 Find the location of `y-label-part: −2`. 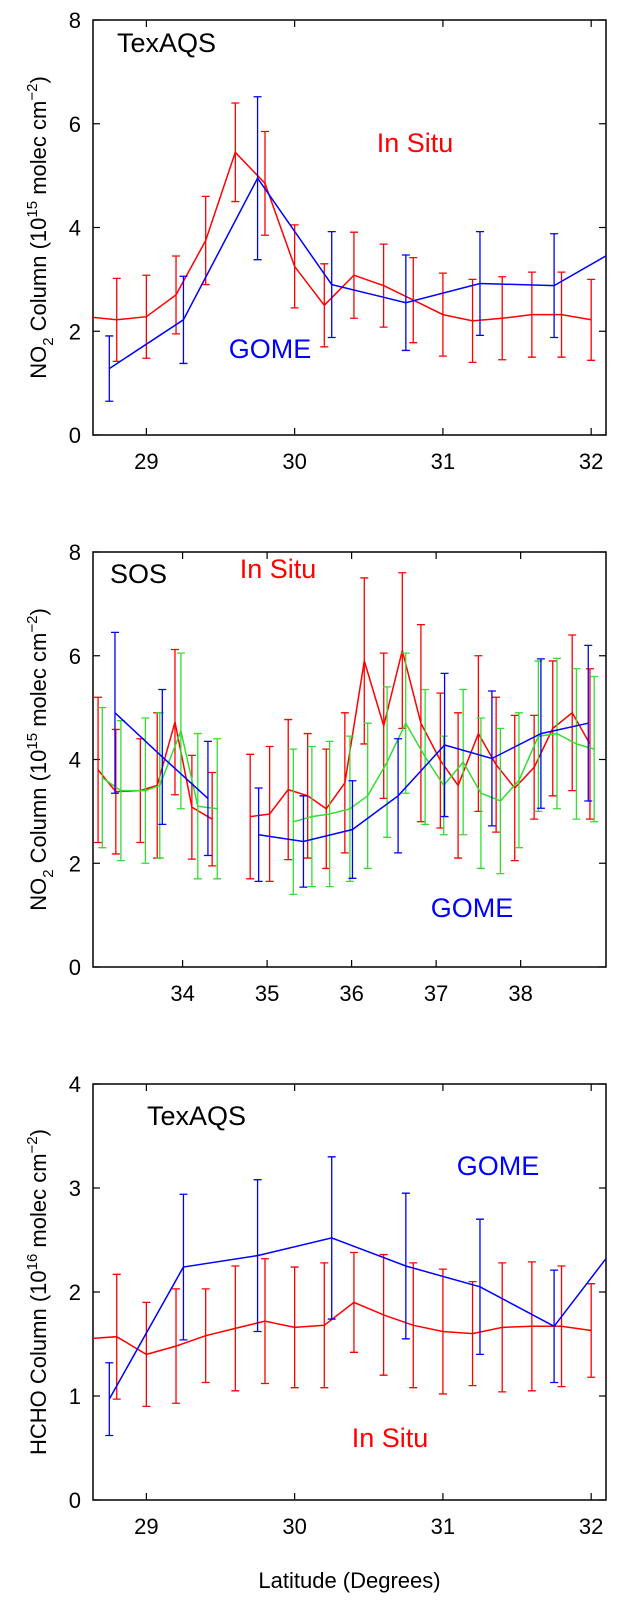

y-label-part: −2 is located at coordinates (32, 92).